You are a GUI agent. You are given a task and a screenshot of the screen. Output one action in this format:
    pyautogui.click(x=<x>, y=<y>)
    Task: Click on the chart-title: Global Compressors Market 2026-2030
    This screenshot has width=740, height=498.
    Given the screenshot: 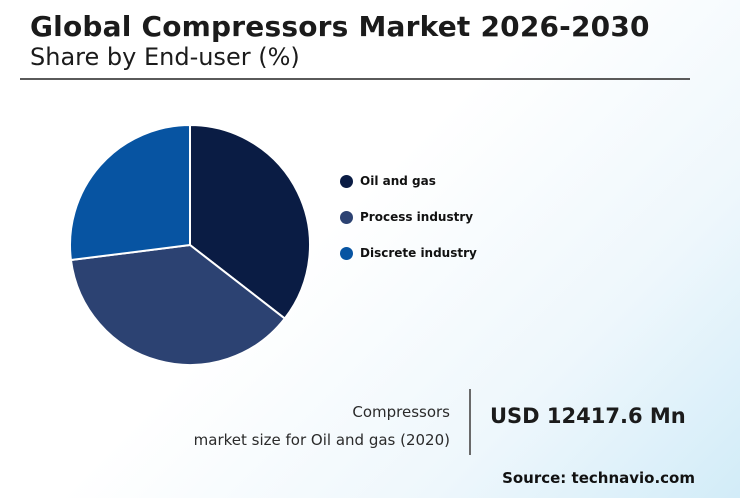 What is the action you would take?
    pyautogui.click(x=340, y=26)
    